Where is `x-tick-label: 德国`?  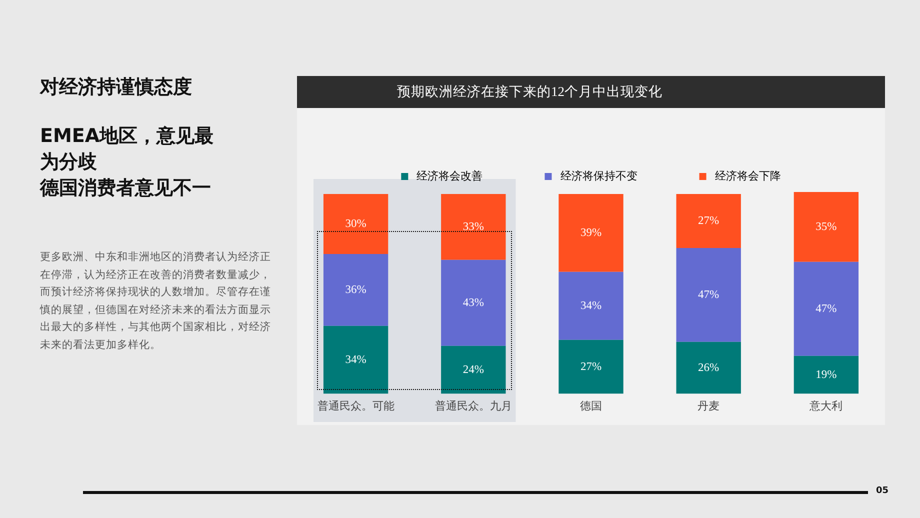 x-tick-label: 德国 is located at coordinates (591, 406).